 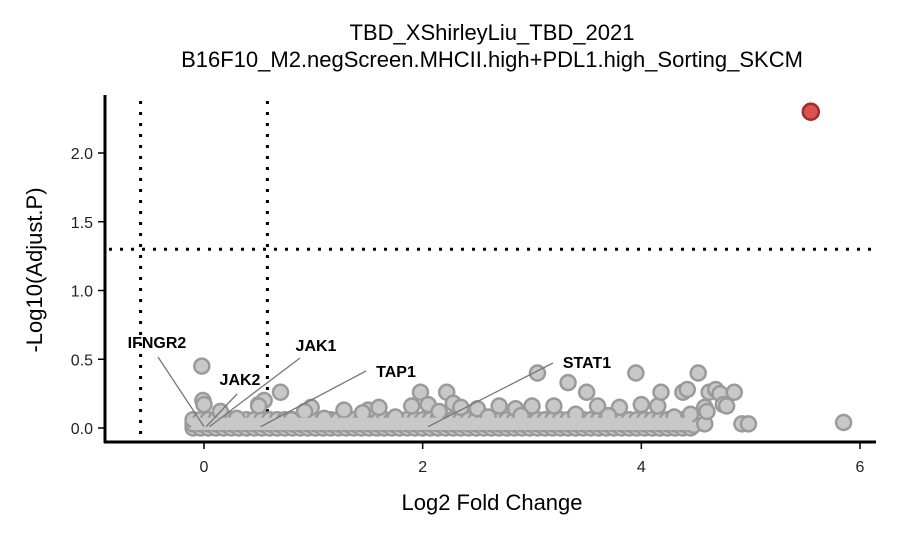 I want to click on y-tick-label: 0.5, so click(x=82, y=360).